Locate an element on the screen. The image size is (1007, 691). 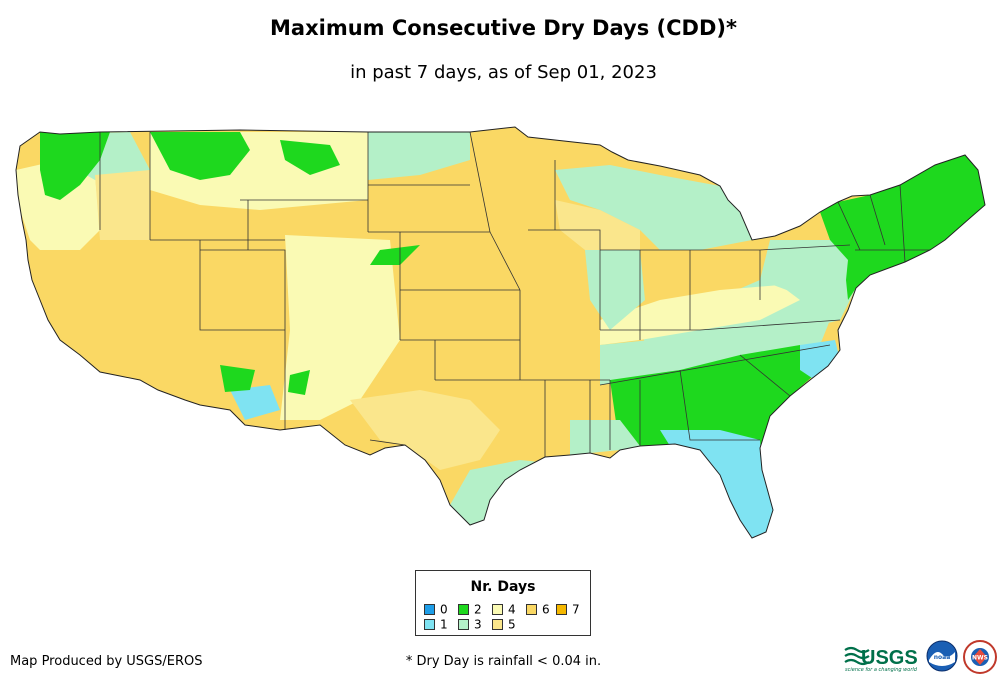
credit-text: Map Produced by USGS/EROS is located at coordinates (106, 661).